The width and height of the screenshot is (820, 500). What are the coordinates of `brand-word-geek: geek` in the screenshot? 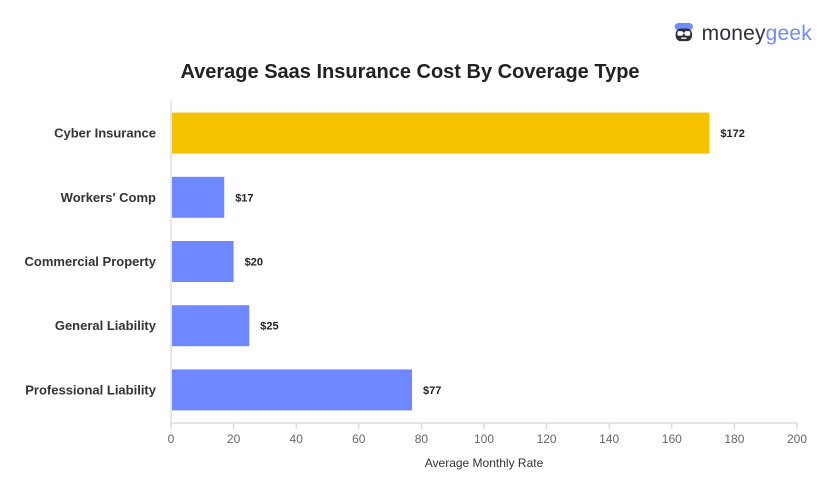 It's located at (788, 33).